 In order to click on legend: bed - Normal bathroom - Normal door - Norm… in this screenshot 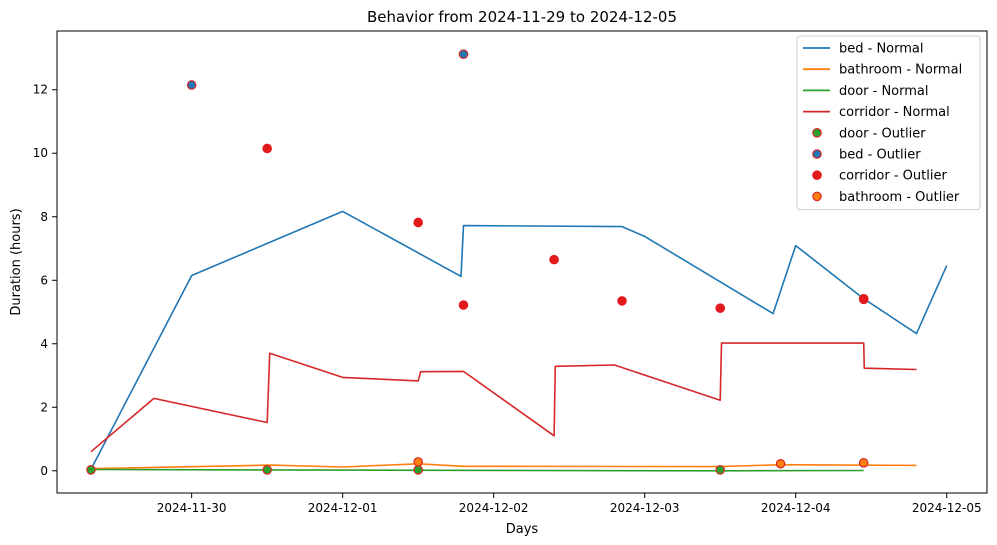, I will do `click(888, 123)`.